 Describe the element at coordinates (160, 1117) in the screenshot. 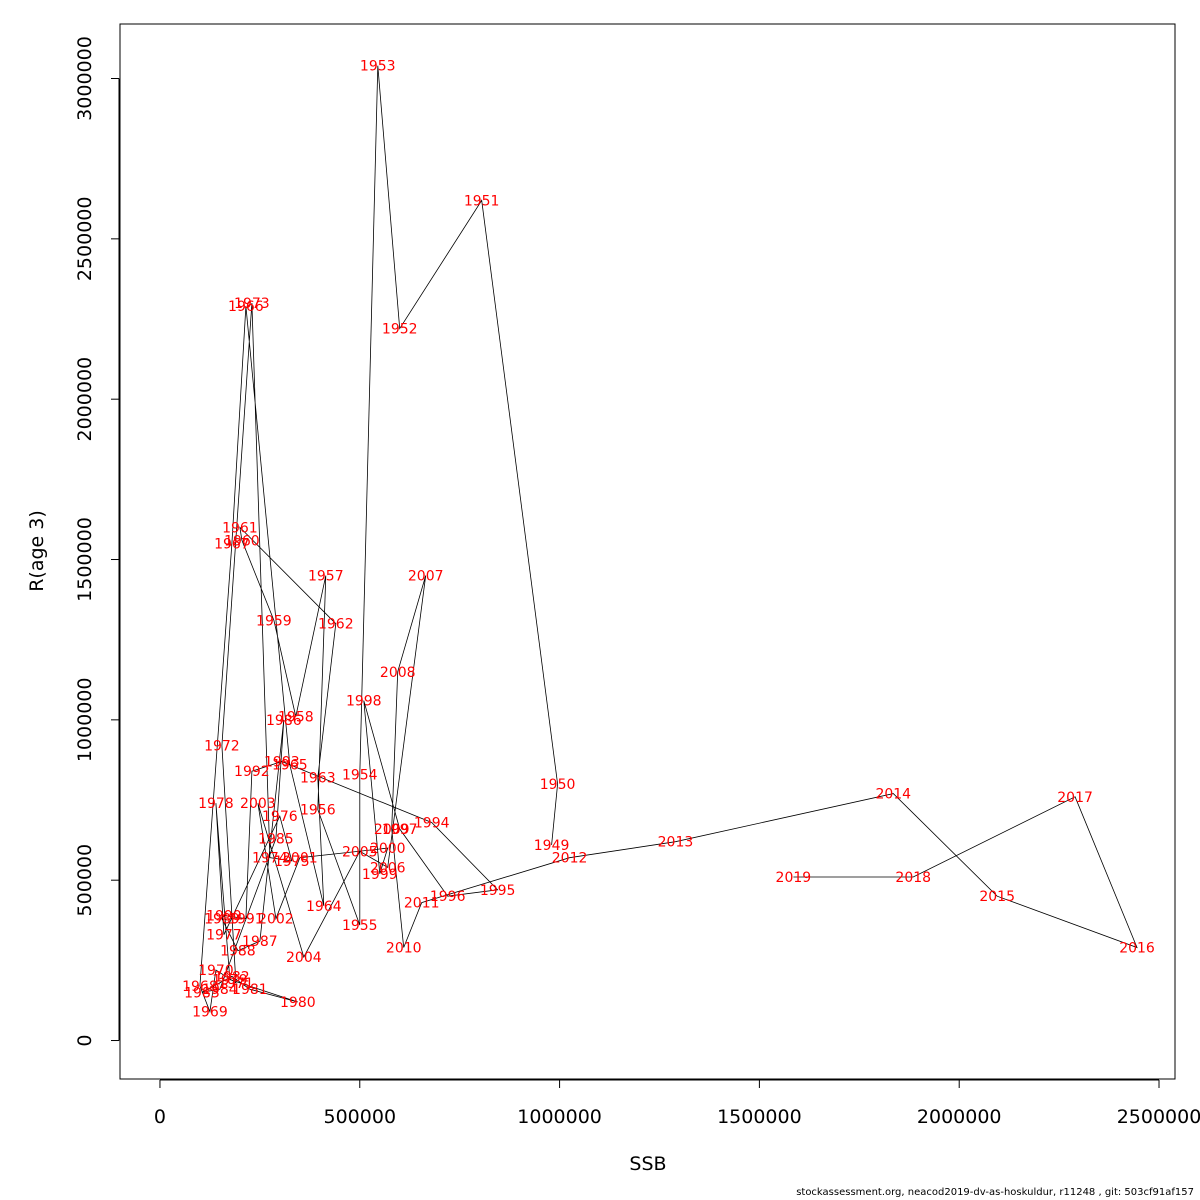

I see `x-tick-label: 0` at that location.